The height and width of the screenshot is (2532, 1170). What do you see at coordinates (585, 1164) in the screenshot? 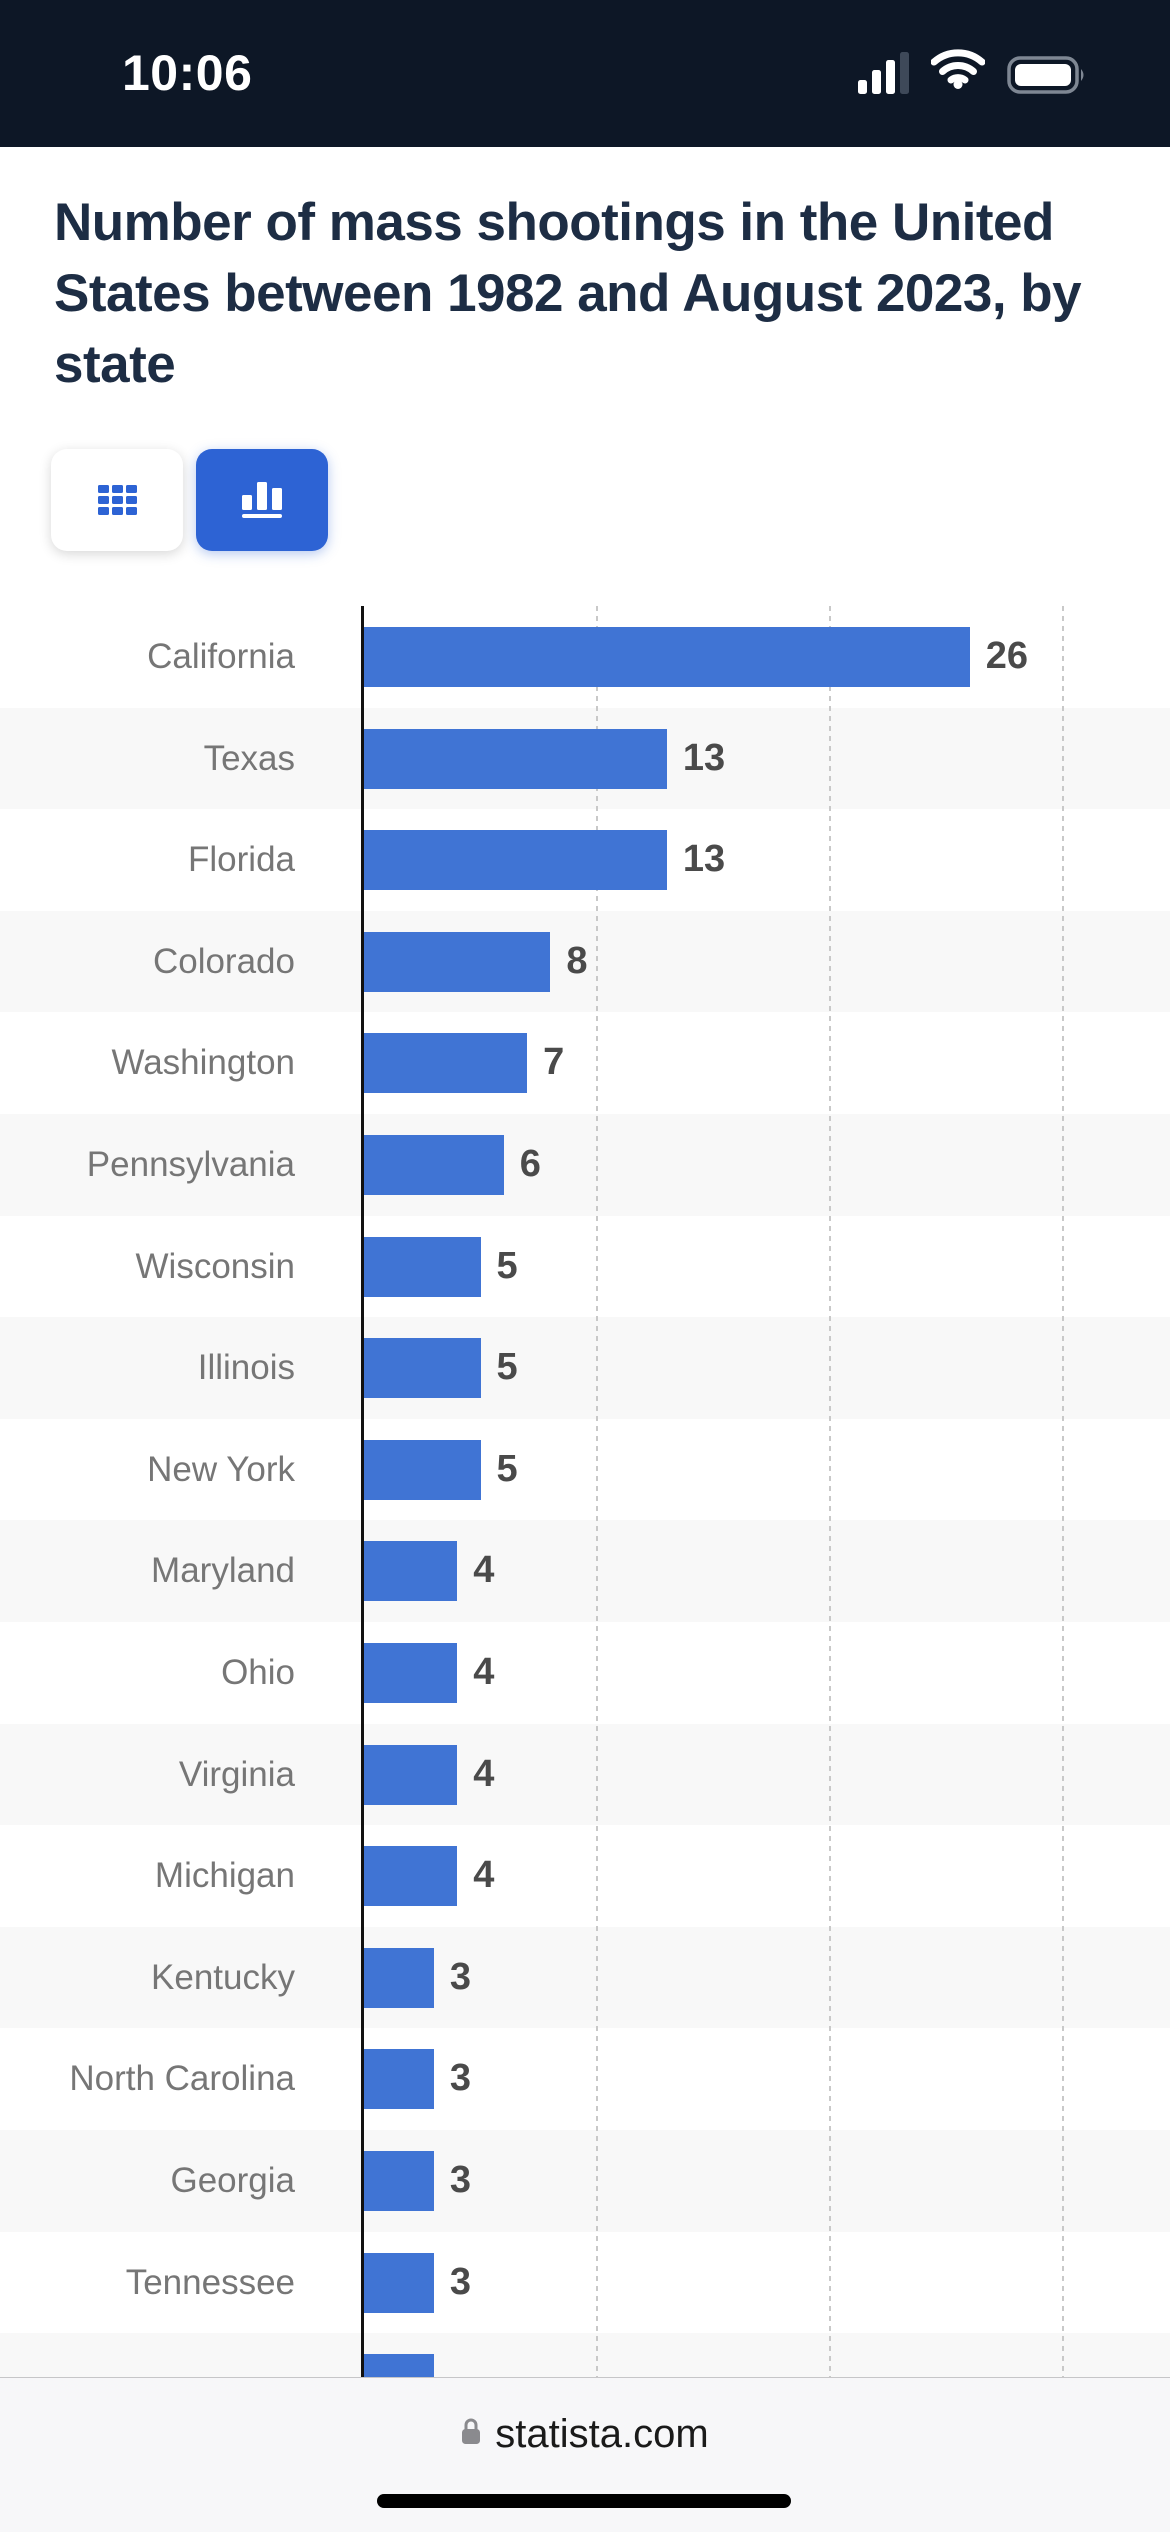
I see `chart-row: Pennsylvania 6` at bounding box center [585, 1164].